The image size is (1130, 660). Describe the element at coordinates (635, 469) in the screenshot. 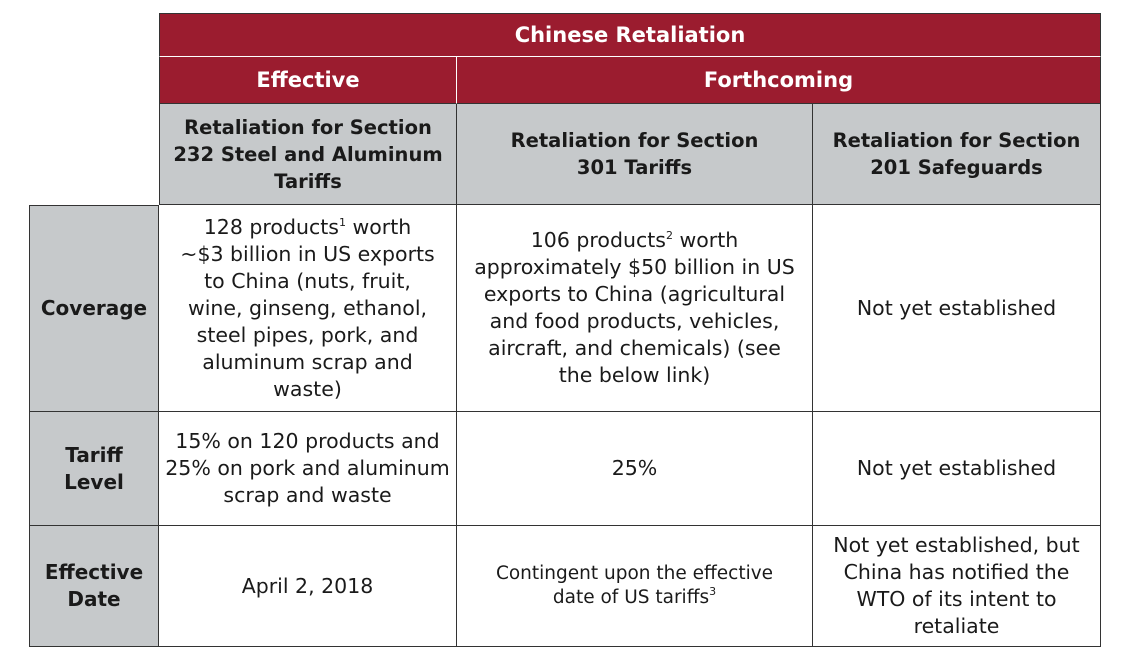

I see `tariff-section-301: 25%` at that location.